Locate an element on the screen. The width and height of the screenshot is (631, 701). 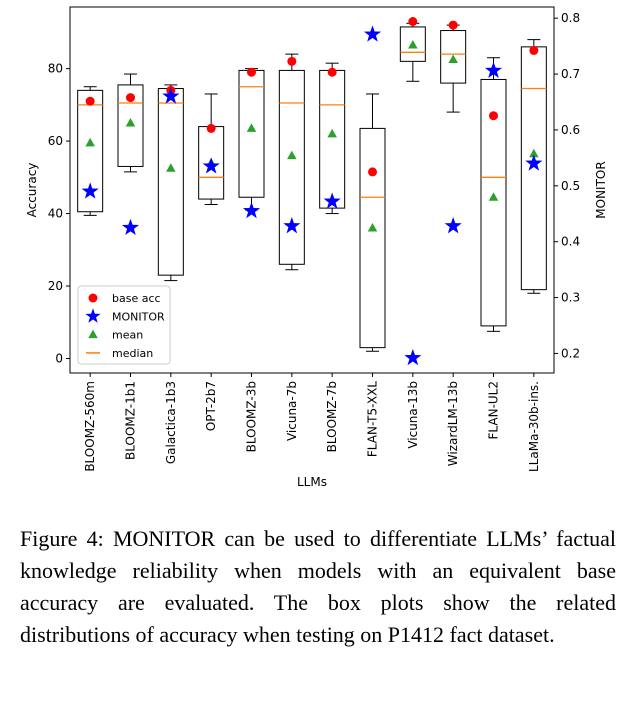
x-tick-label: BLOOMZ-7b is located at coordinates (332, 416).